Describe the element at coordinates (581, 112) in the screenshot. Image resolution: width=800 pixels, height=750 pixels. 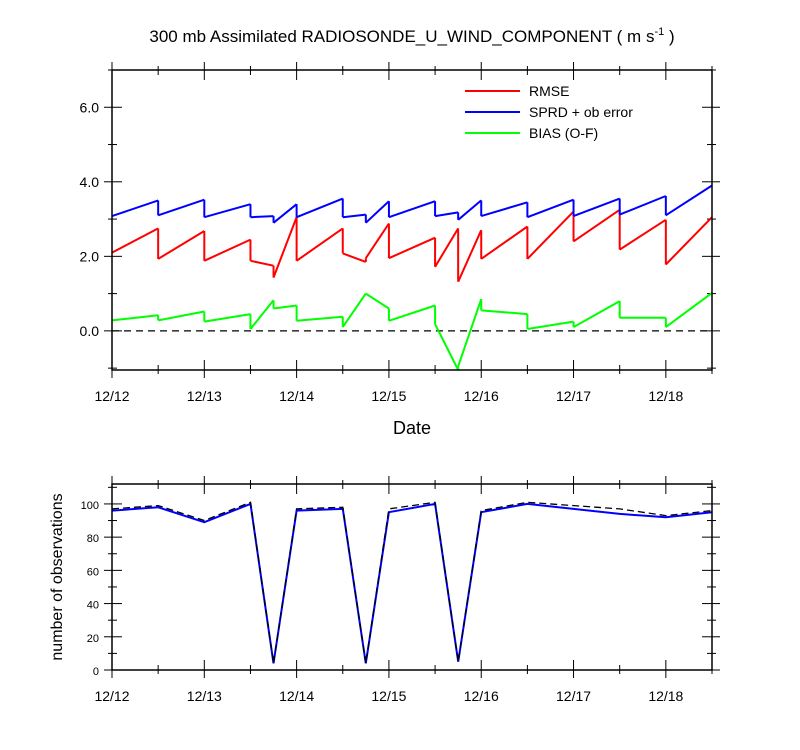
I see `legend-label-sprd-ob-error: SPRD + ob error` at that location.